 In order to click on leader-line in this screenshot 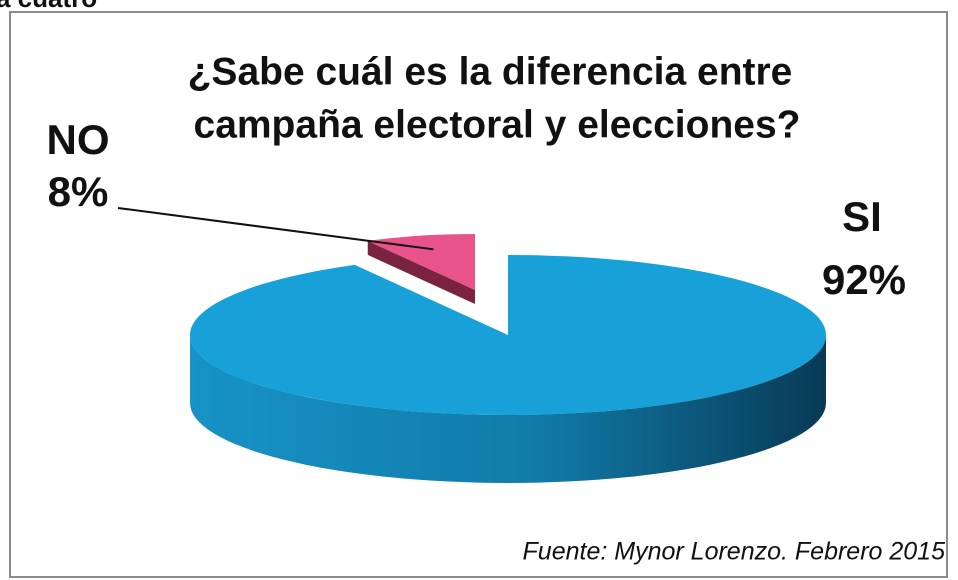, I will do `click(275, 229)`.